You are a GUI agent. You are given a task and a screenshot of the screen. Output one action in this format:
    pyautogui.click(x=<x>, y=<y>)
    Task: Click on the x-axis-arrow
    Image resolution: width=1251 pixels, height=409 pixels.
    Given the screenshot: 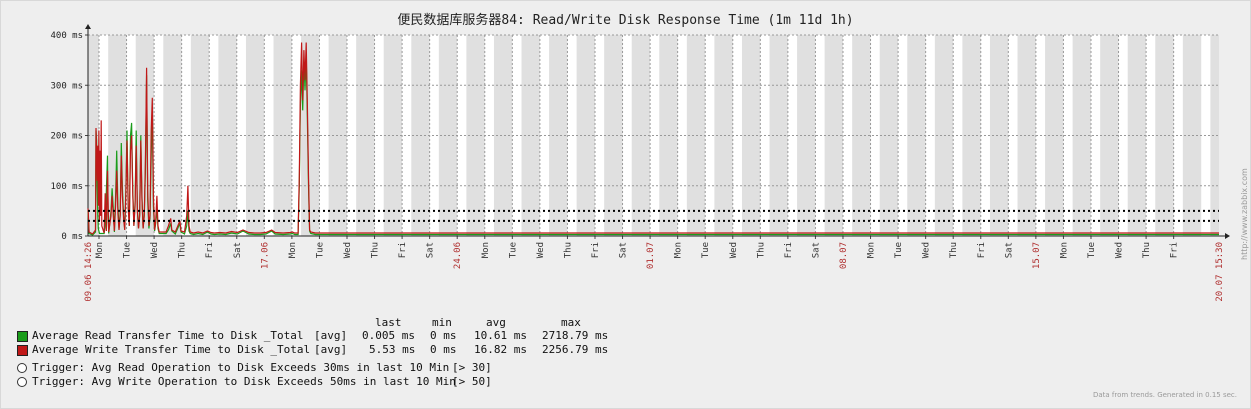 What is the action you would take?
    pyautogui.click(x=1227, y=236)
    